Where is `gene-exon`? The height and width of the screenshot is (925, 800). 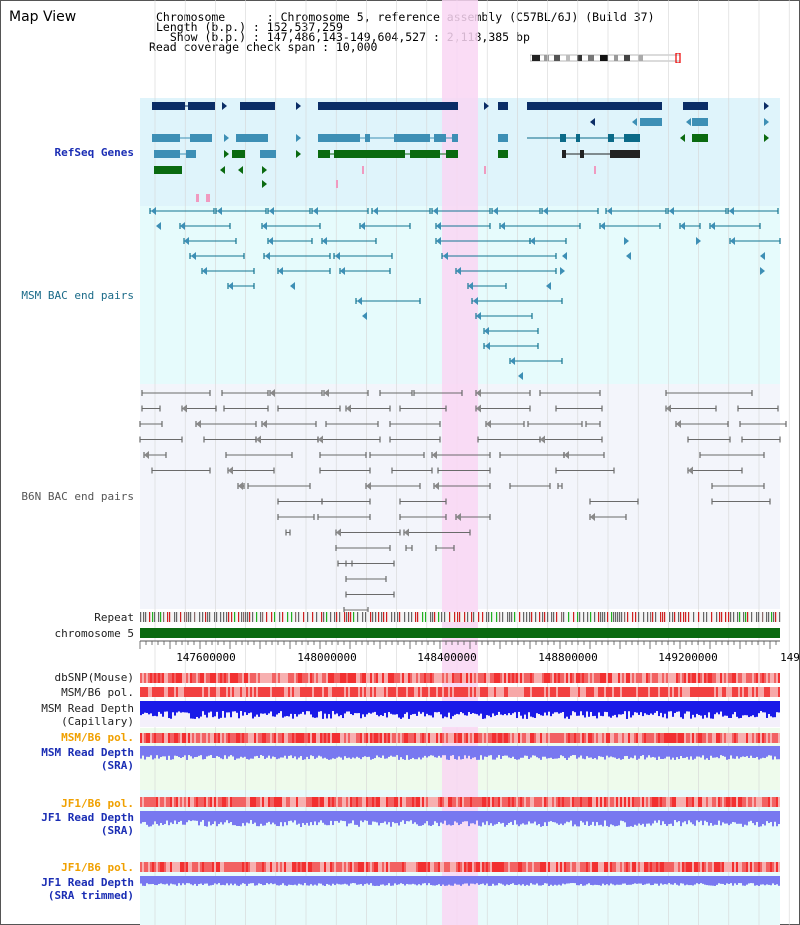
gene-exon is located at coordinates (238, 154).